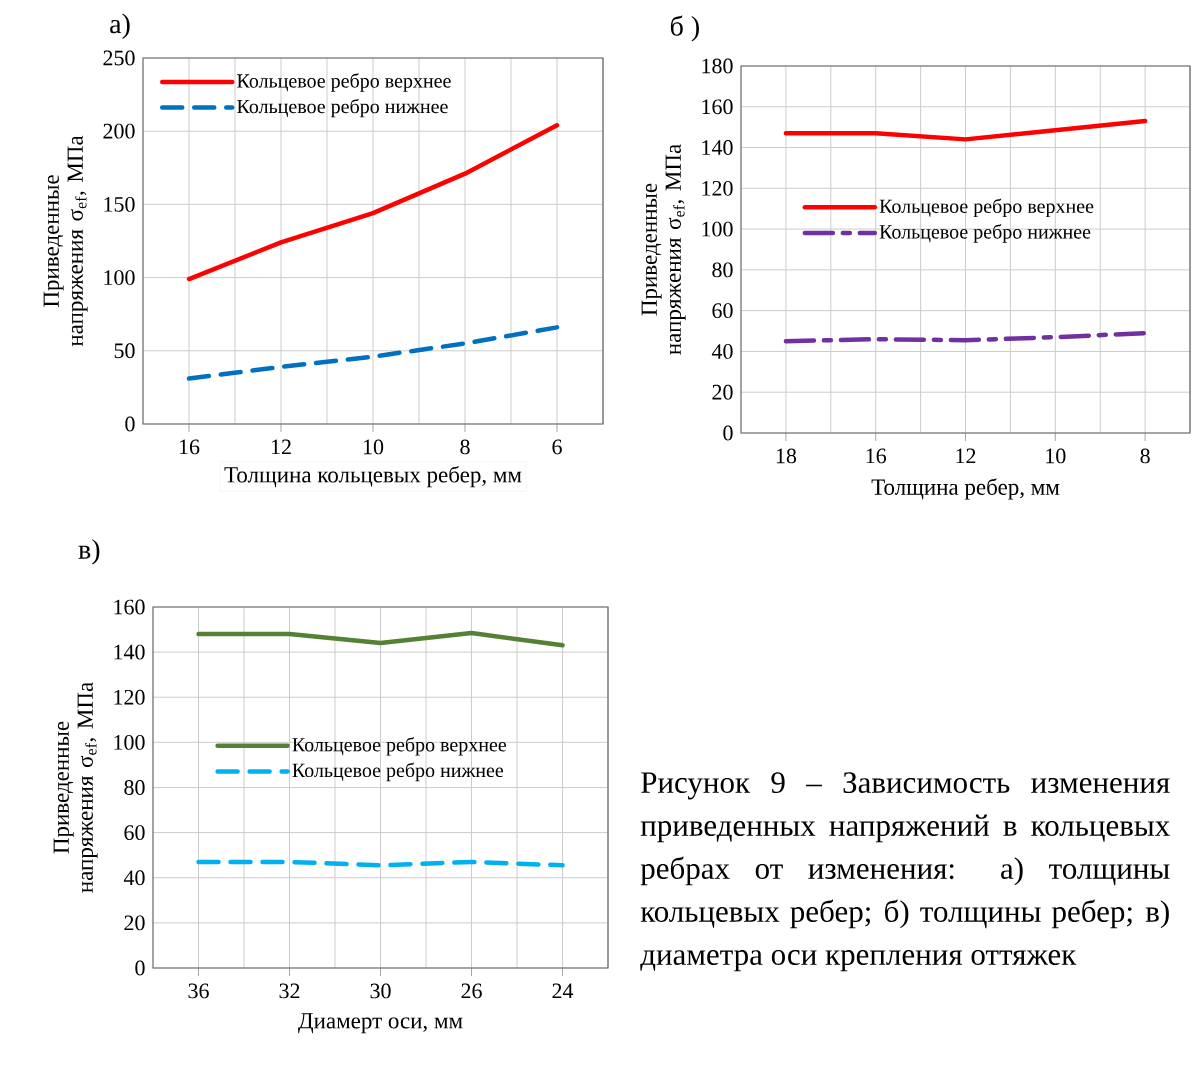  Describe the element at coordinates (471, 991) in the screenshot. I see `x-tick-label: 26` at that location.